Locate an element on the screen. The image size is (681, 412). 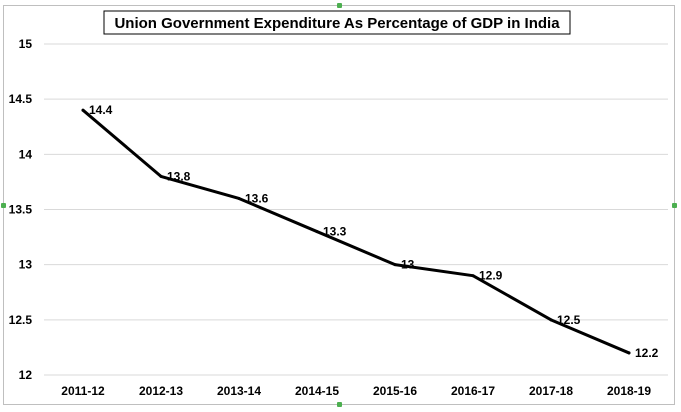
x-tick-label: 2014-15 is located at coordinates (317, 391).